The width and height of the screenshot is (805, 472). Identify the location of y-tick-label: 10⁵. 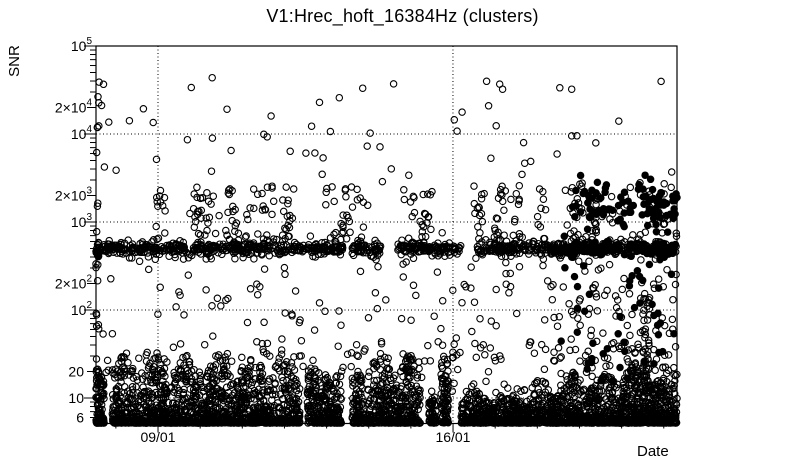
(82, 45).